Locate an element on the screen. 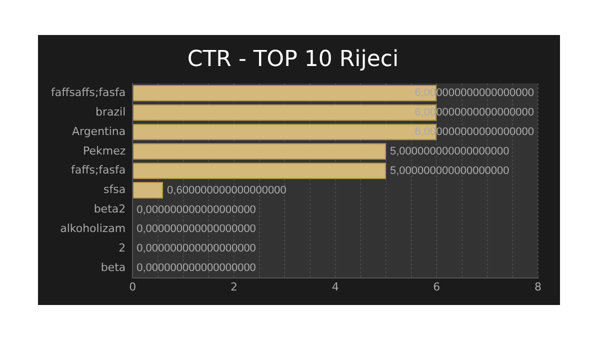 The height and width of the screenshot is (355, 597). y-tick-label: faffs;fasfa is located at coordinates (98, 170).